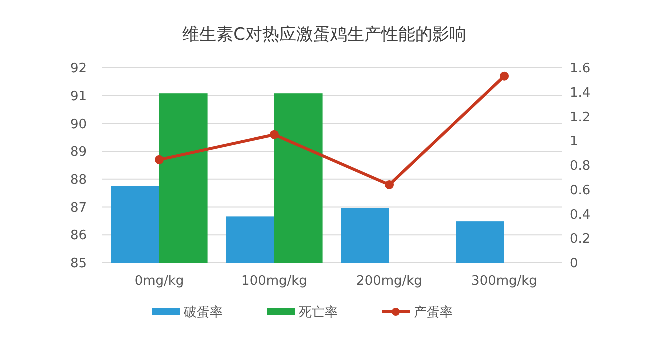  Describe the element at coordinates (580, 215) in the screenshot. I see `y2-tick-label: 0.4` at that location.